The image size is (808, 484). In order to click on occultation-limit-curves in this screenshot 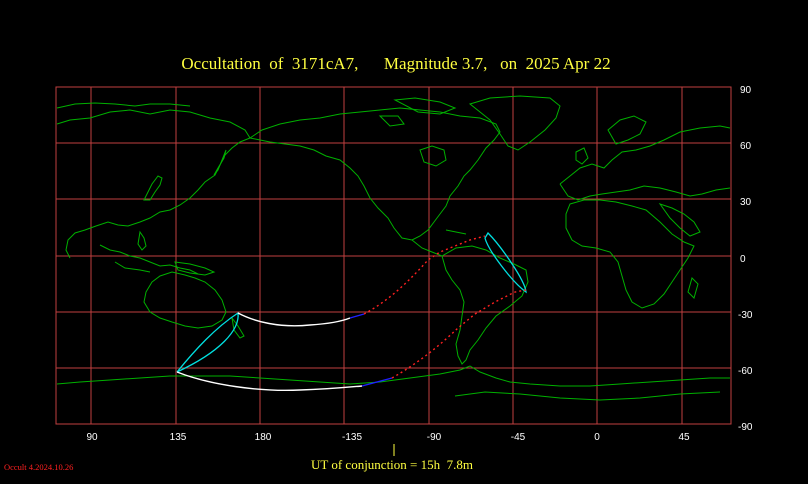, I will do `click(351, 302)`.